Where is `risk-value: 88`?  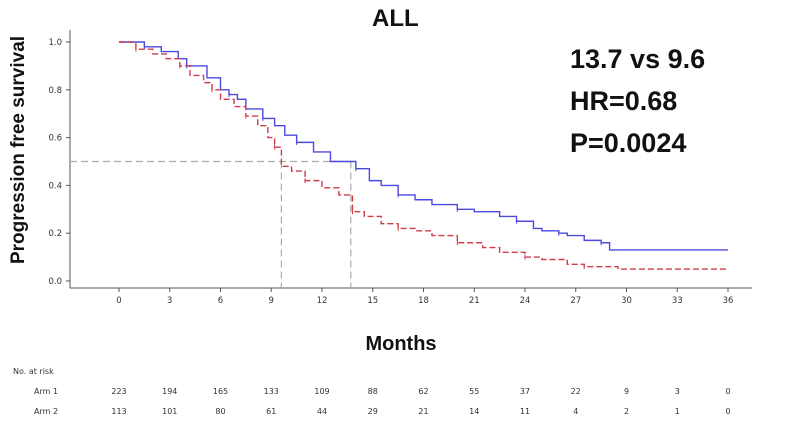 risk-value: 88 is located at coordinates (373, 391).